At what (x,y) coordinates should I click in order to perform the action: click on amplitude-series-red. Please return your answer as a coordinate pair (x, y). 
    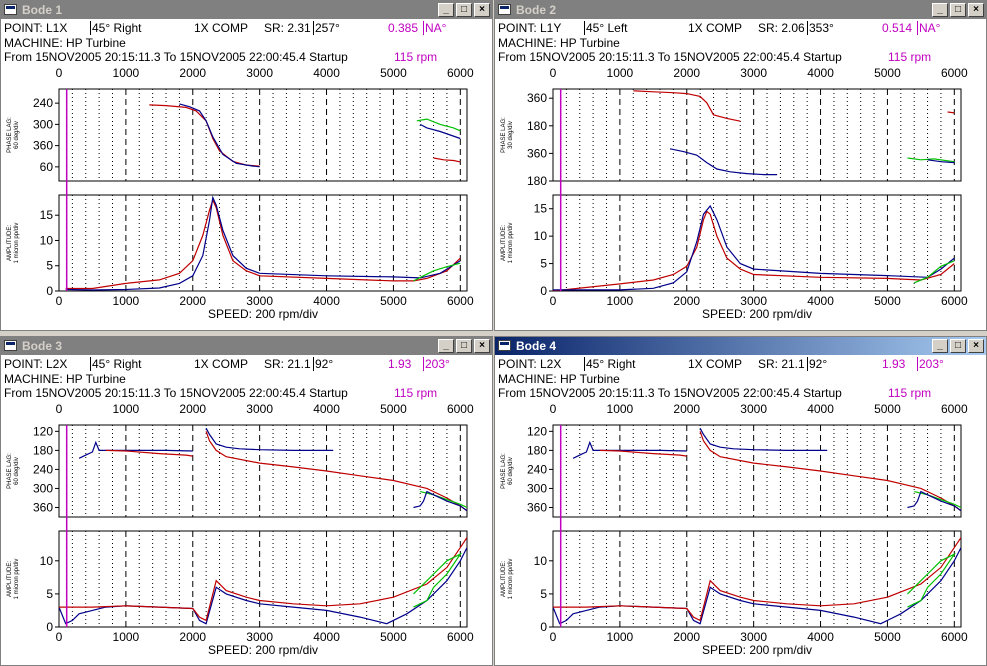
    Looking at the image, I should click on (263, 579).